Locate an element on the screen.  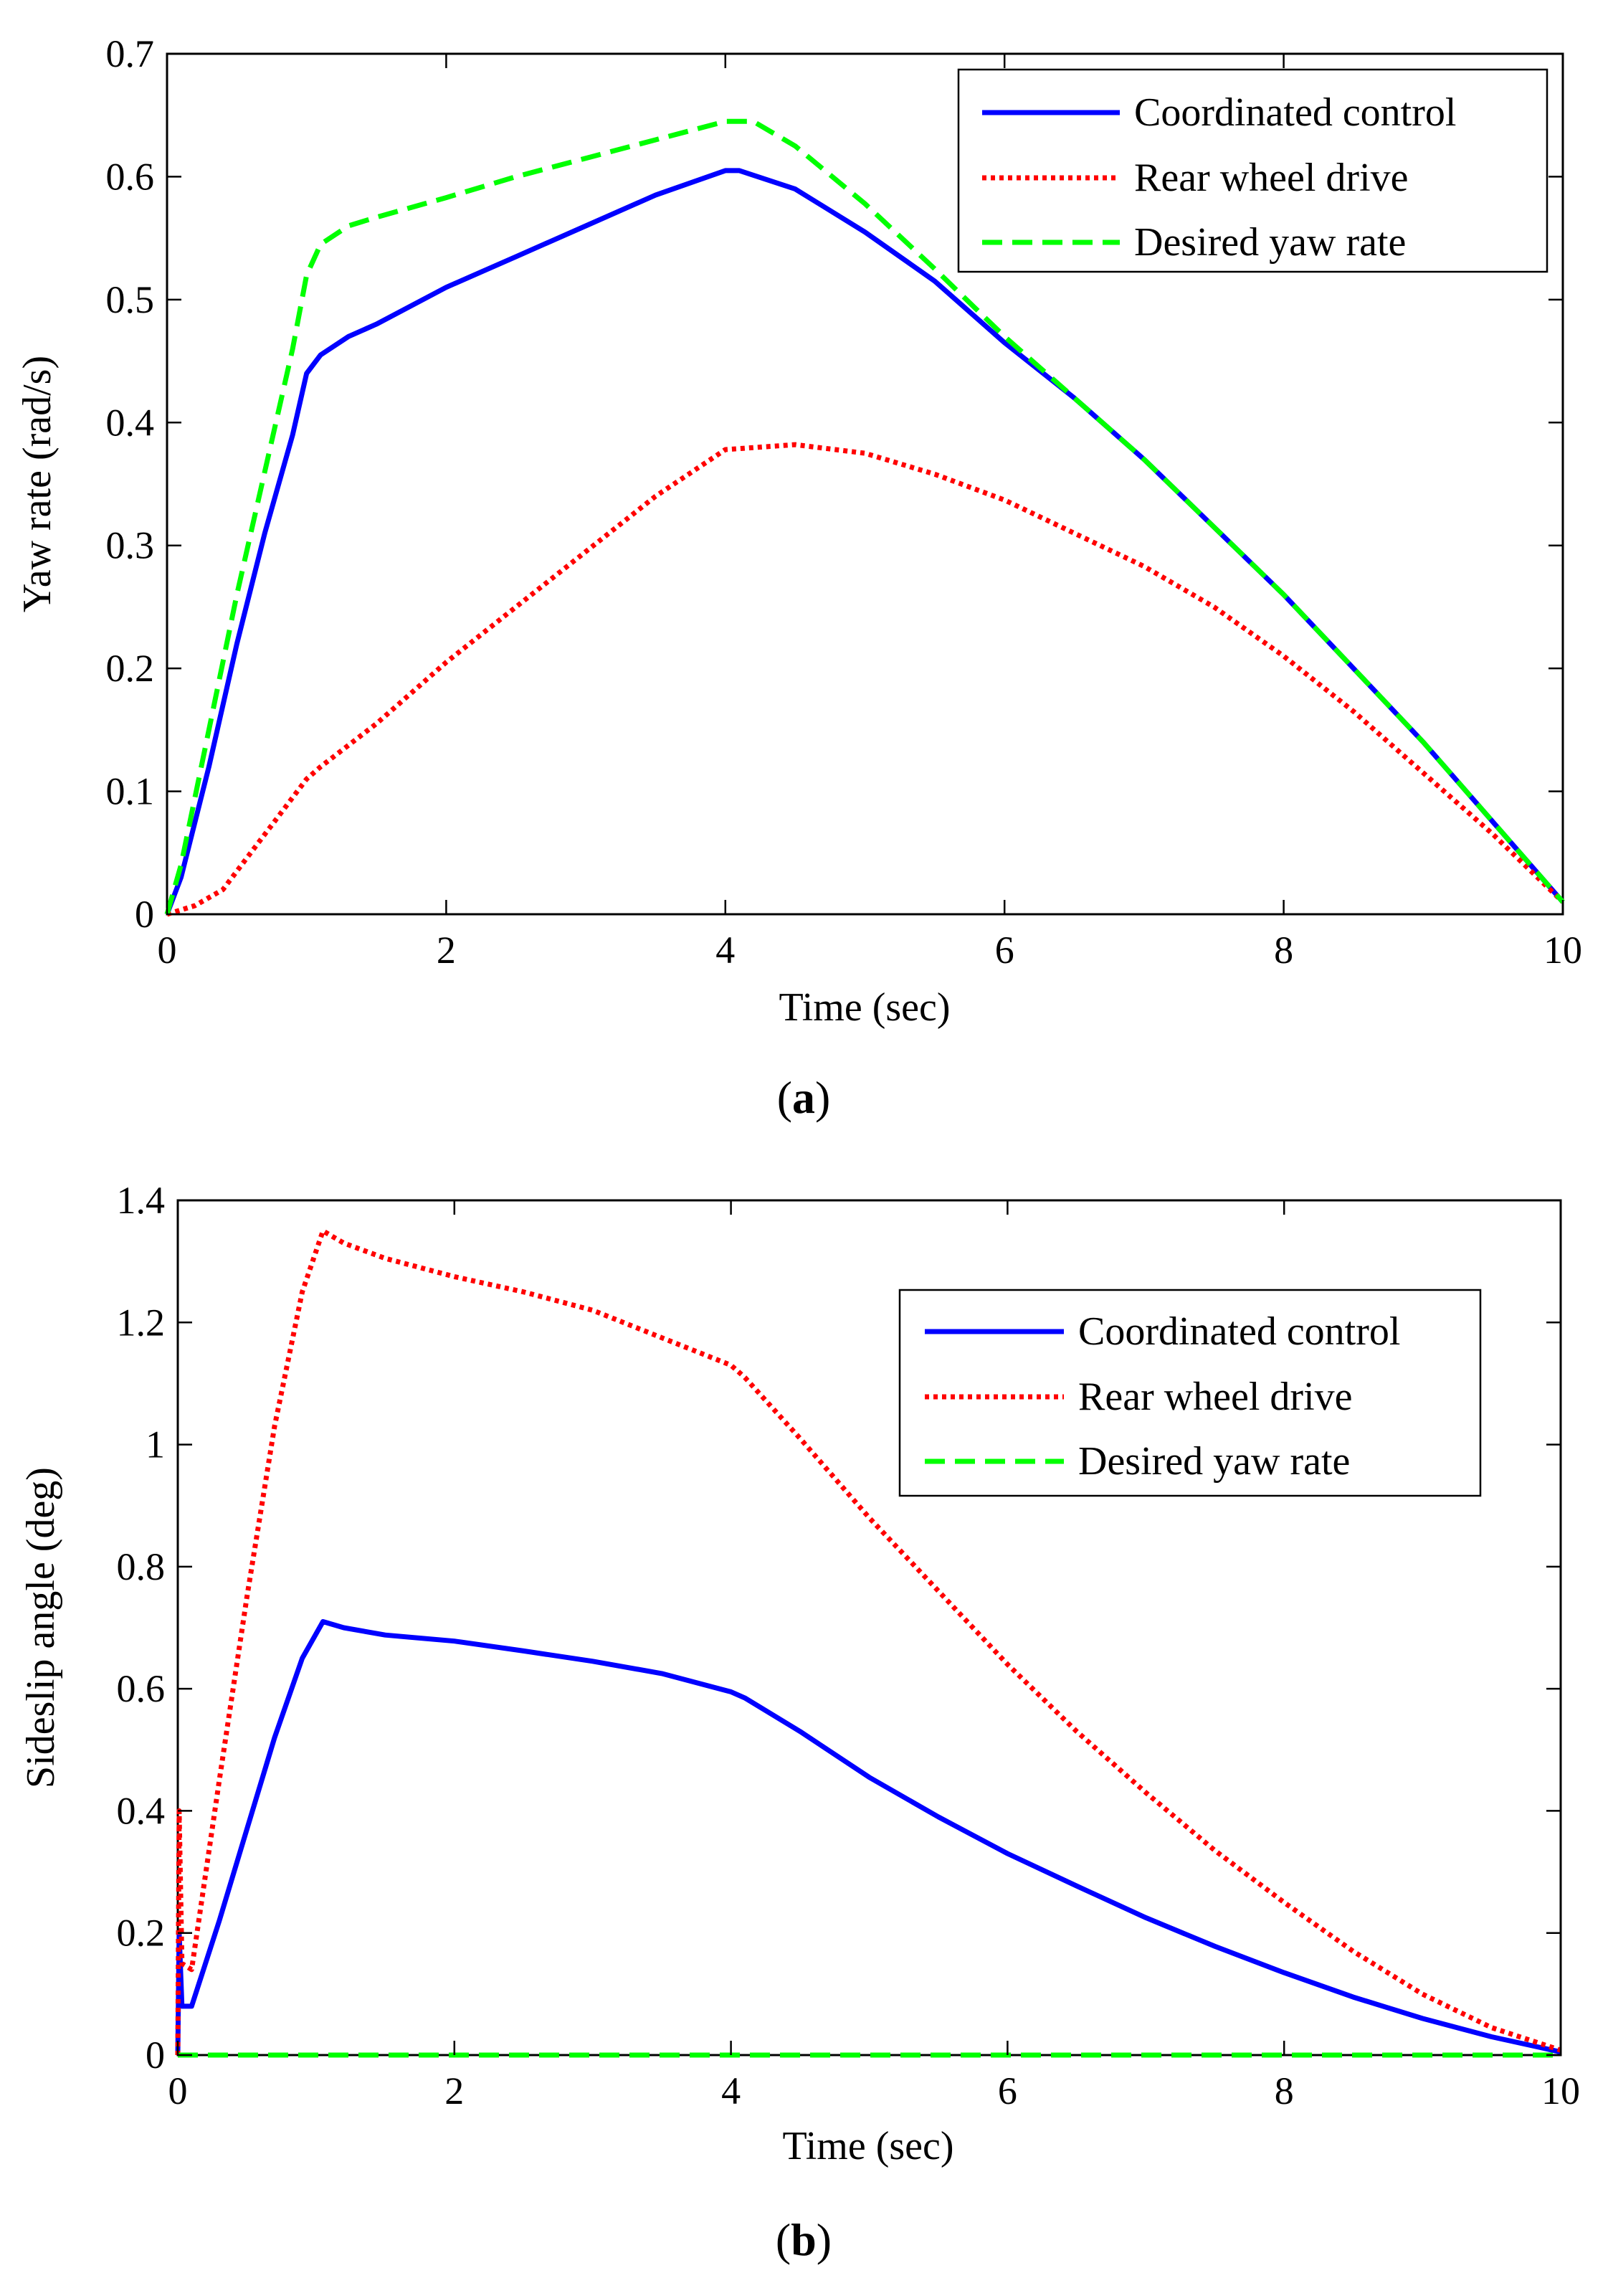
chart-a-x-tick-label: 4 is located at coordinates (725, 950).